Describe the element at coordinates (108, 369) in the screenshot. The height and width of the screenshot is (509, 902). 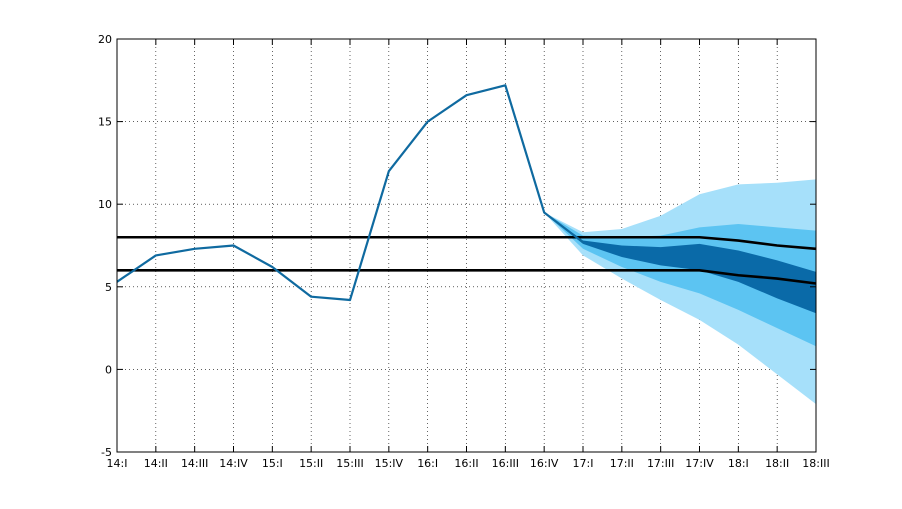
I see `y-tick-label: 0` at that location.